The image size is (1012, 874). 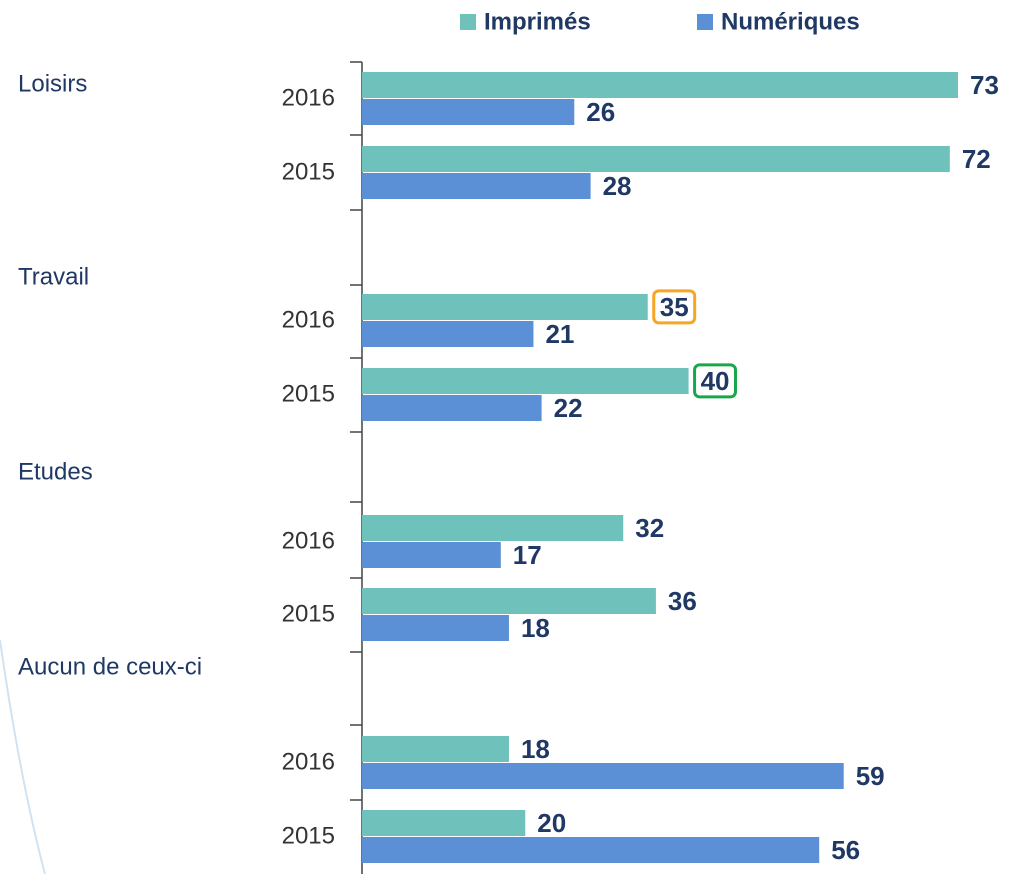 I want to click on decoration-arc, so click(x=23, y=756).